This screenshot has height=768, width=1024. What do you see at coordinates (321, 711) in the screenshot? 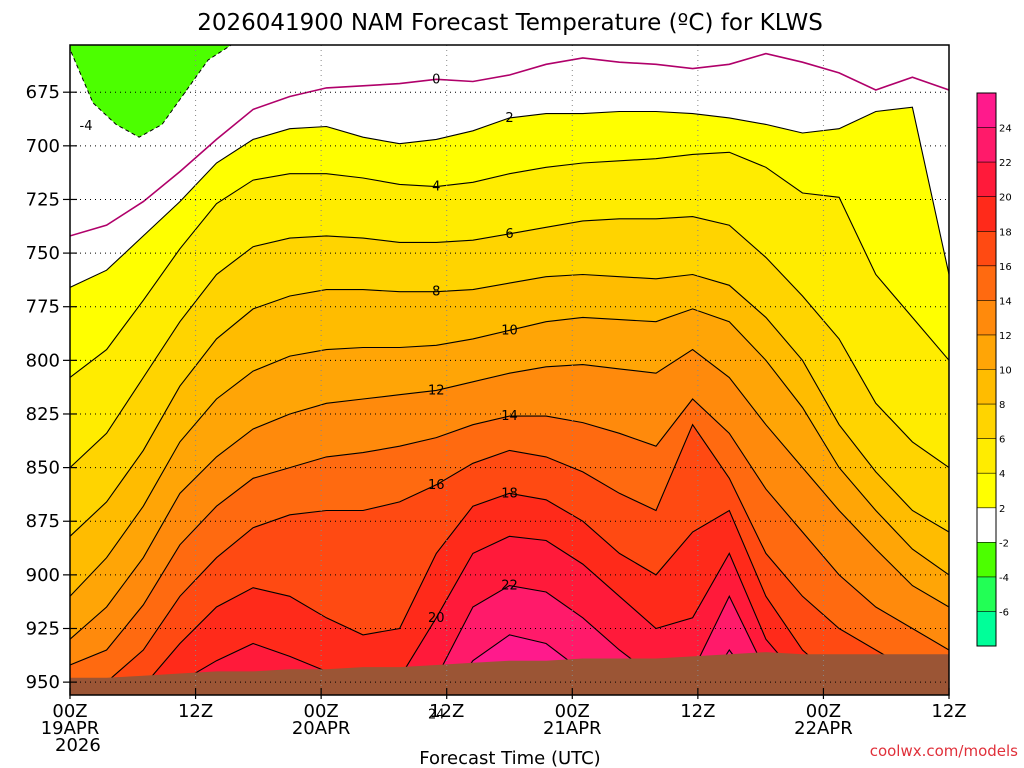
I see `x-tick-label-24-0: 00Z` at bounding box center [321, 711].